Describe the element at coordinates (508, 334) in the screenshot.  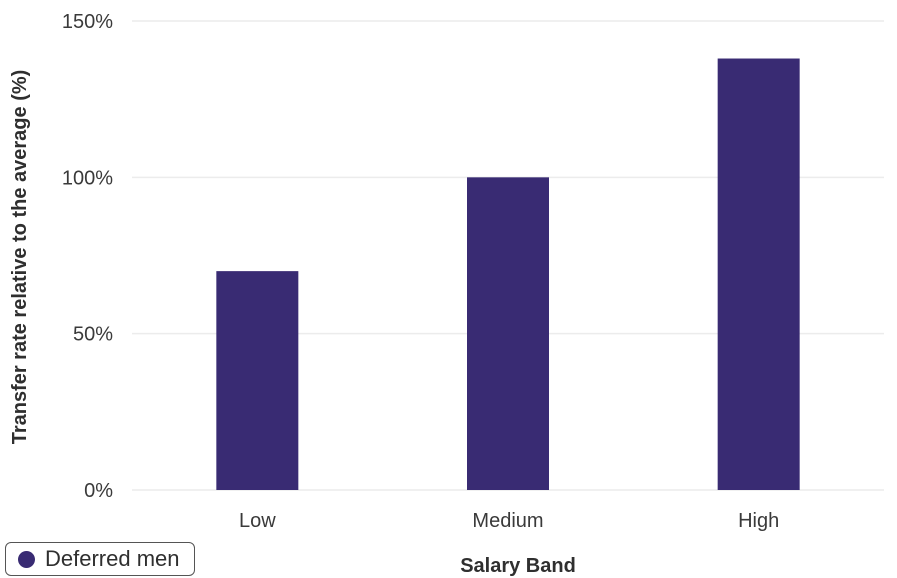
I see `bar-medium` at that location.